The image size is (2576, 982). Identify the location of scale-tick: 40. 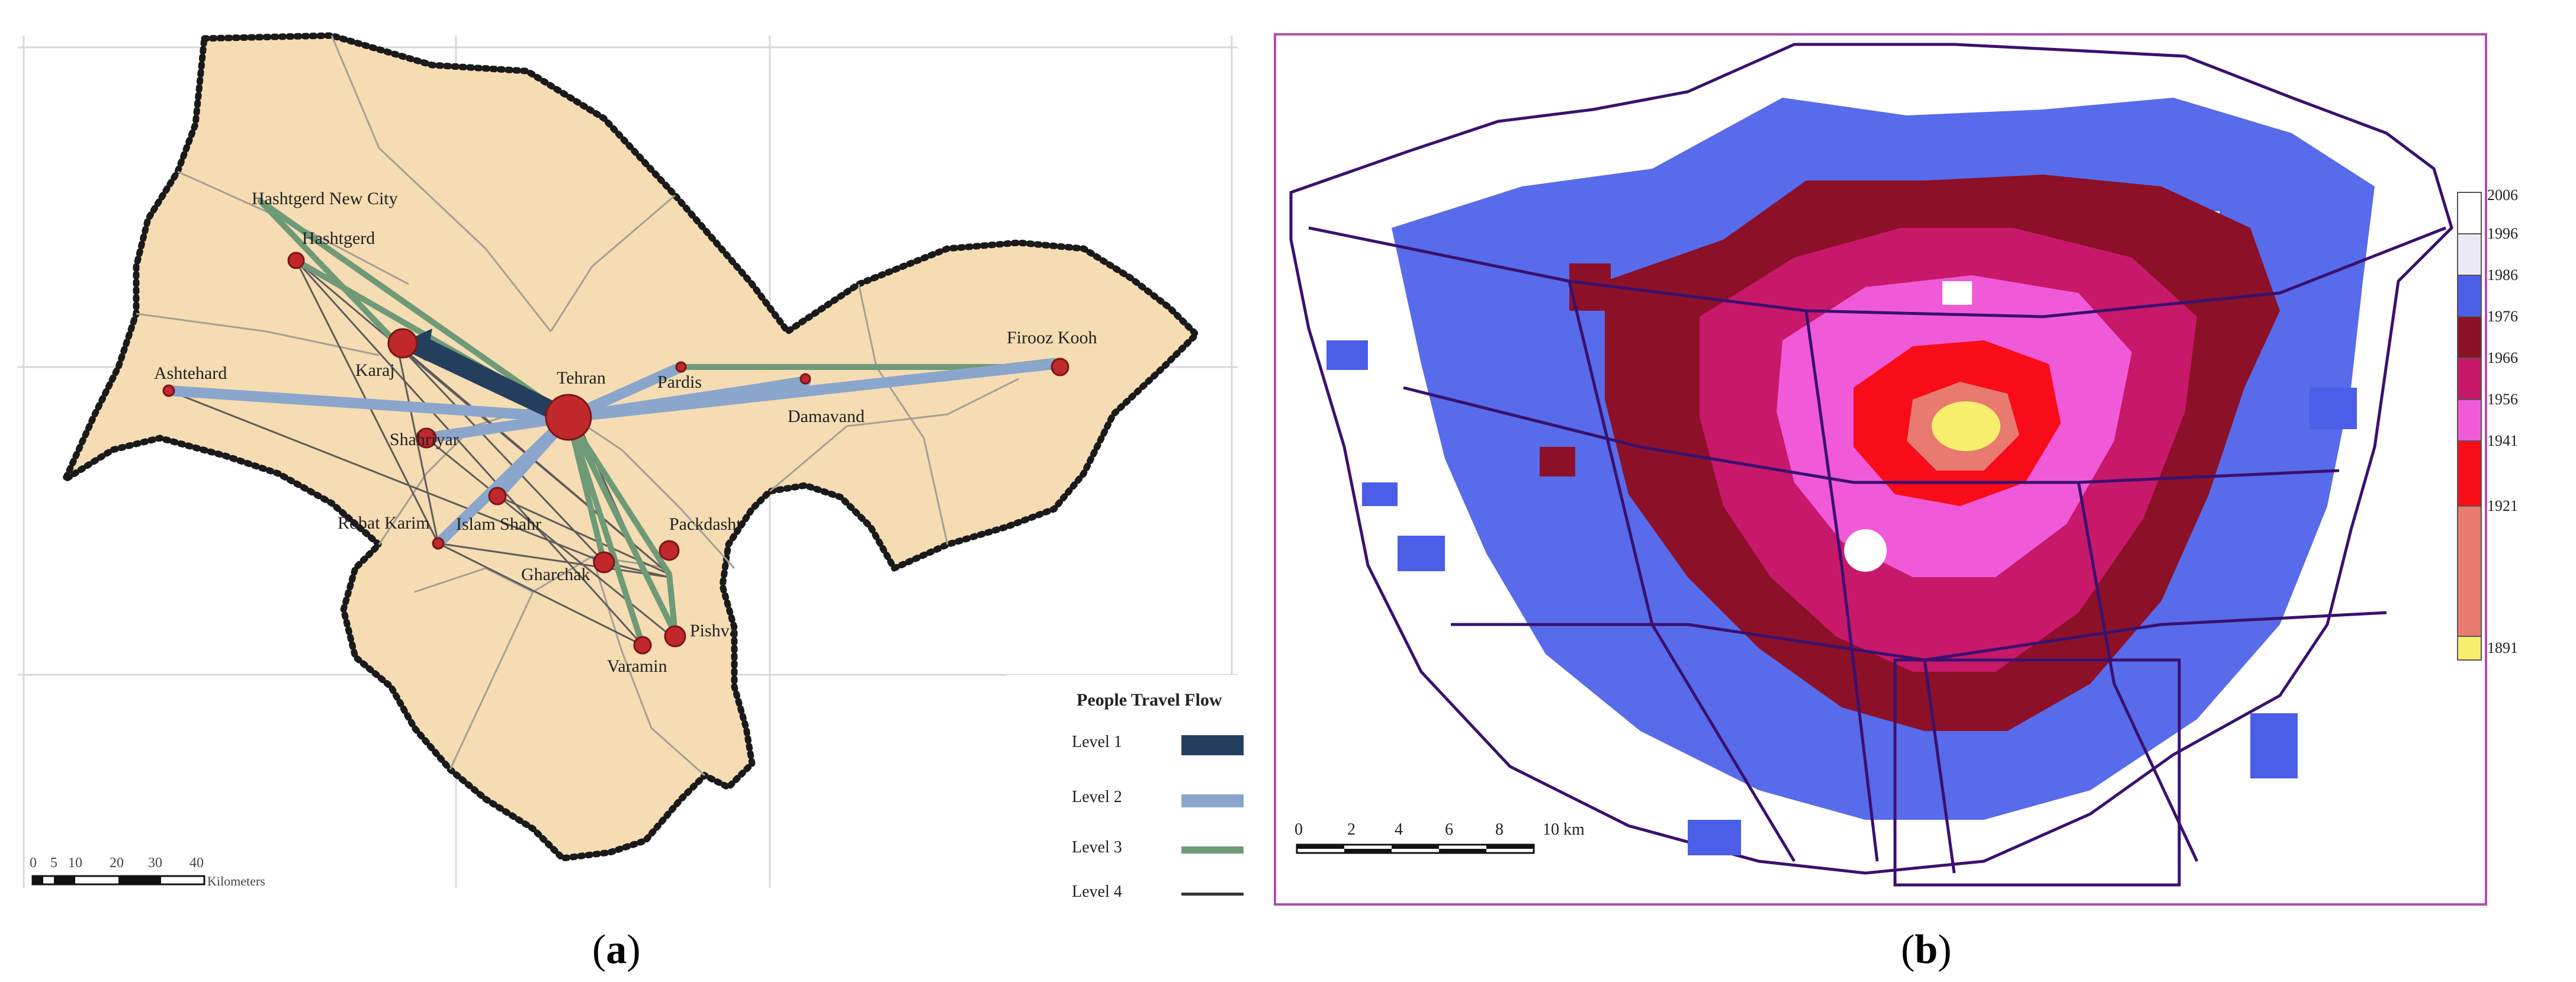
(196, 863).